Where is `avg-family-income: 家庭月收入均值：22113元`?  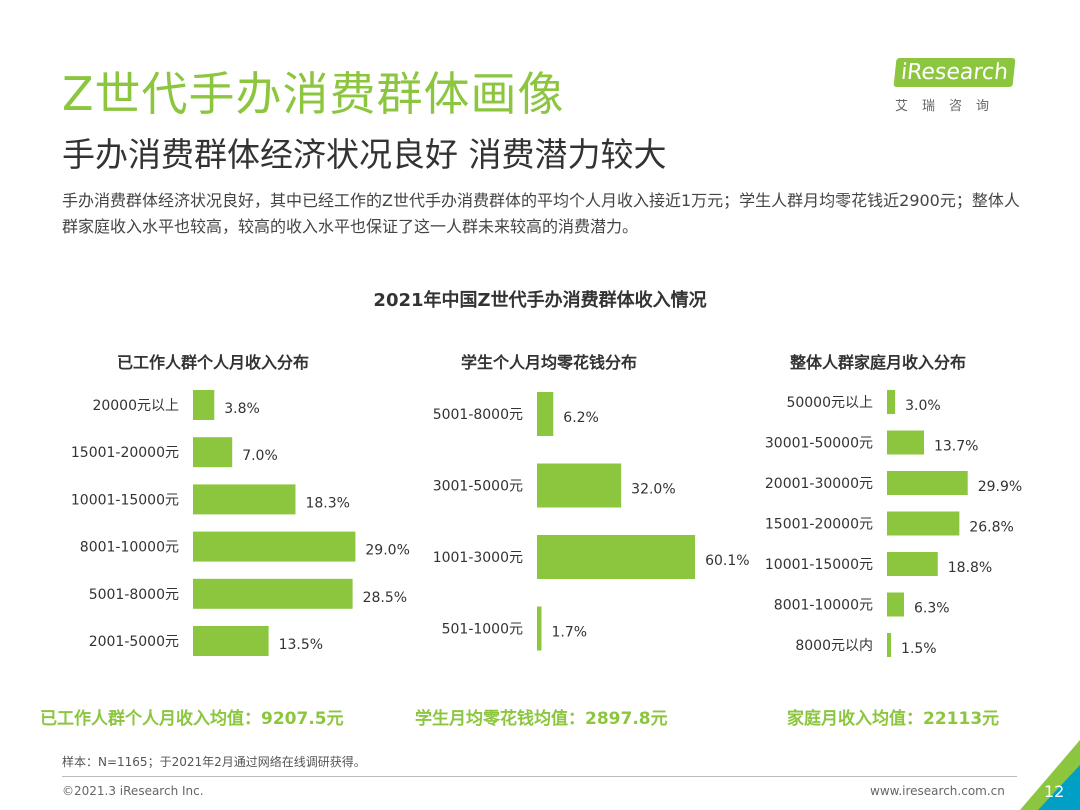 avg-family-income: 家庭月收入均值：22113元 is located at coordinates (893, 719).